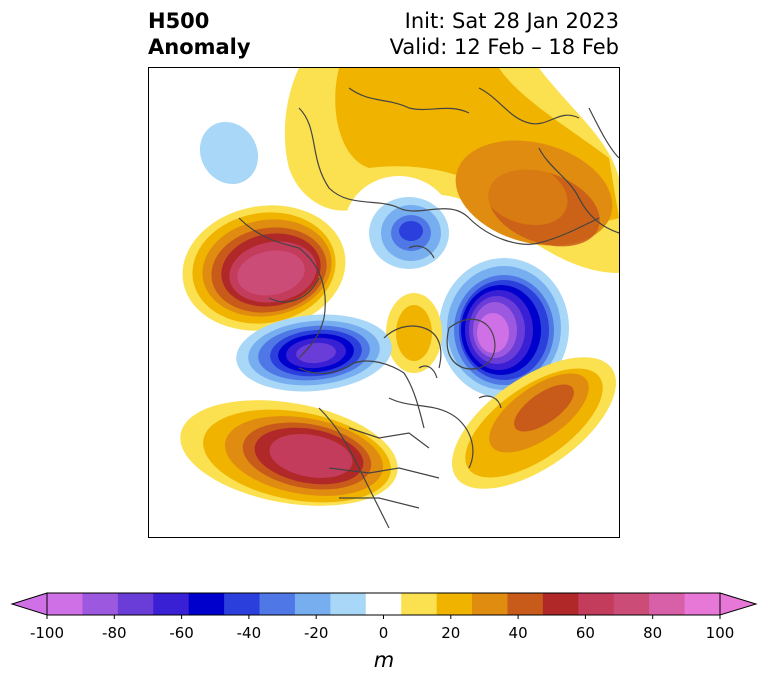  I want to click on central-siberia-trough, so click(399, 228).